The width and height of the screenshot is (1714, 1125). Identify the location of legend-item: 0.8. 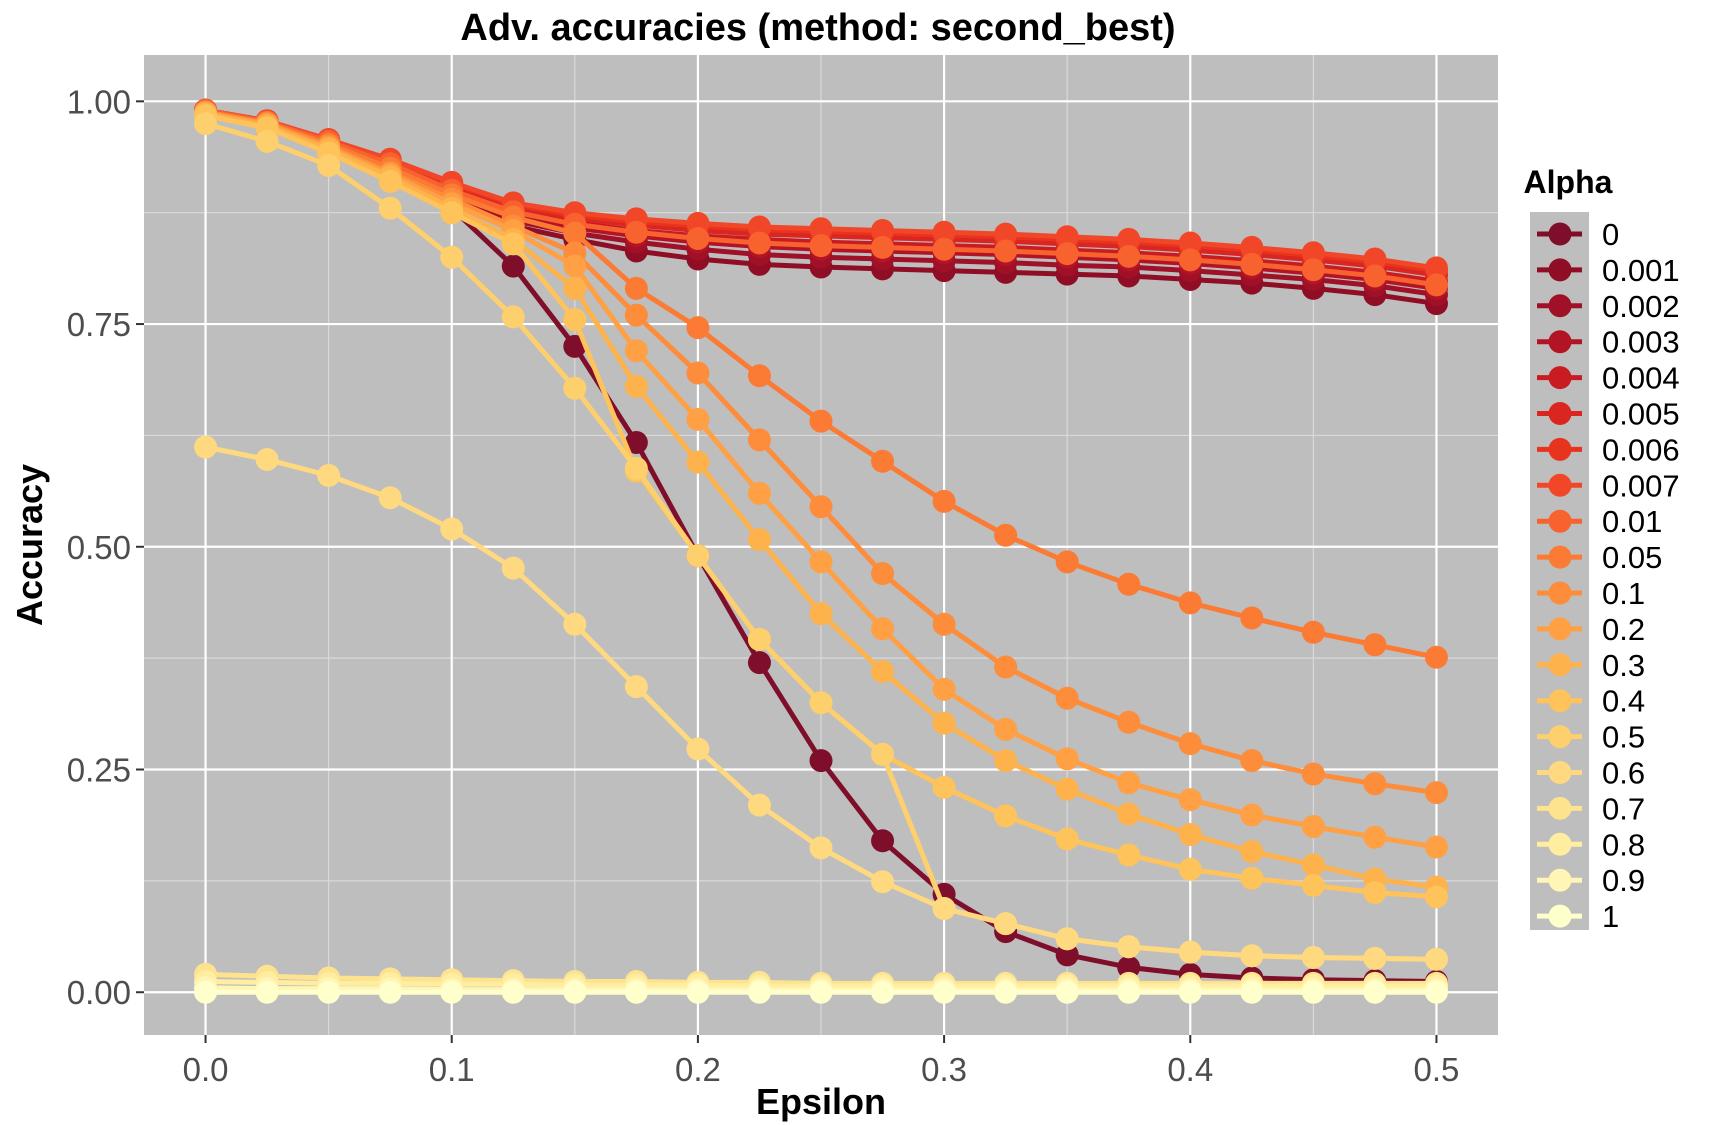
(1591, 844).